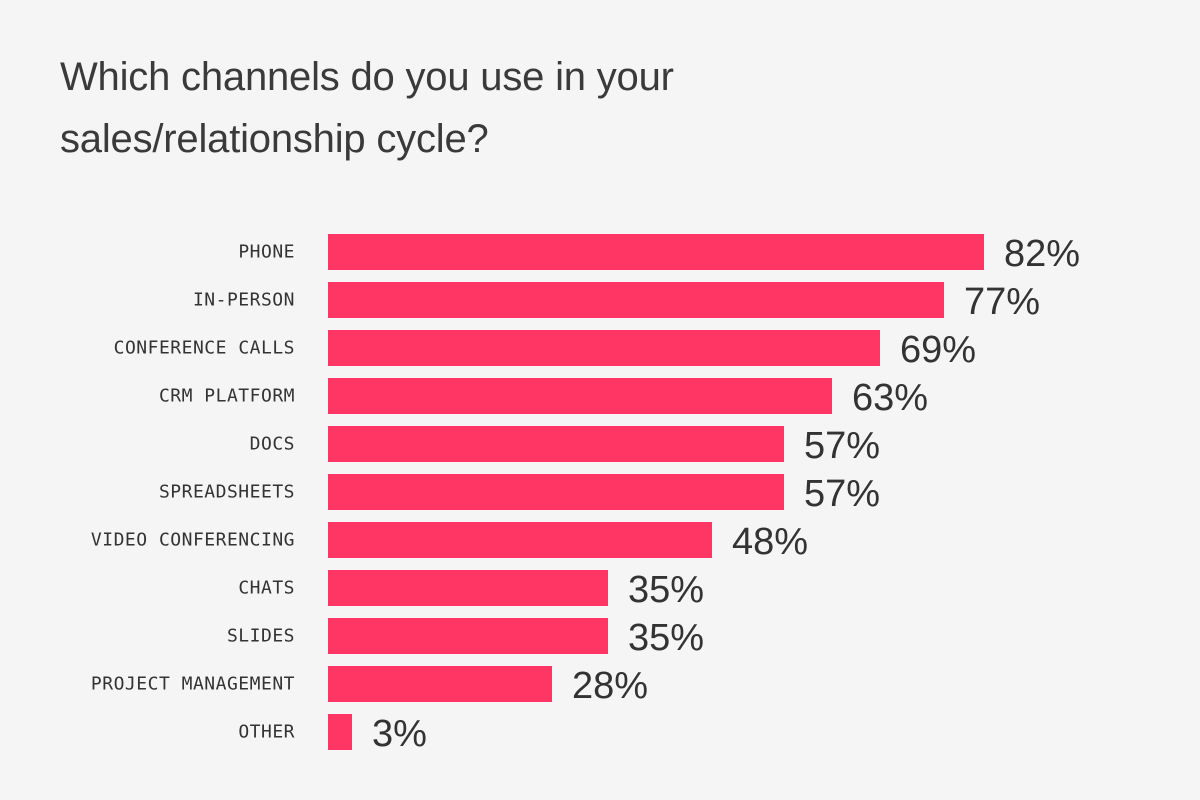 The height and width of the screenshot is (800, 1200). What do you see at coordinates (204, 348) in the screenshot?
I see `category-label: CONFERENCE CALLS` at bounding box center [204, 348].